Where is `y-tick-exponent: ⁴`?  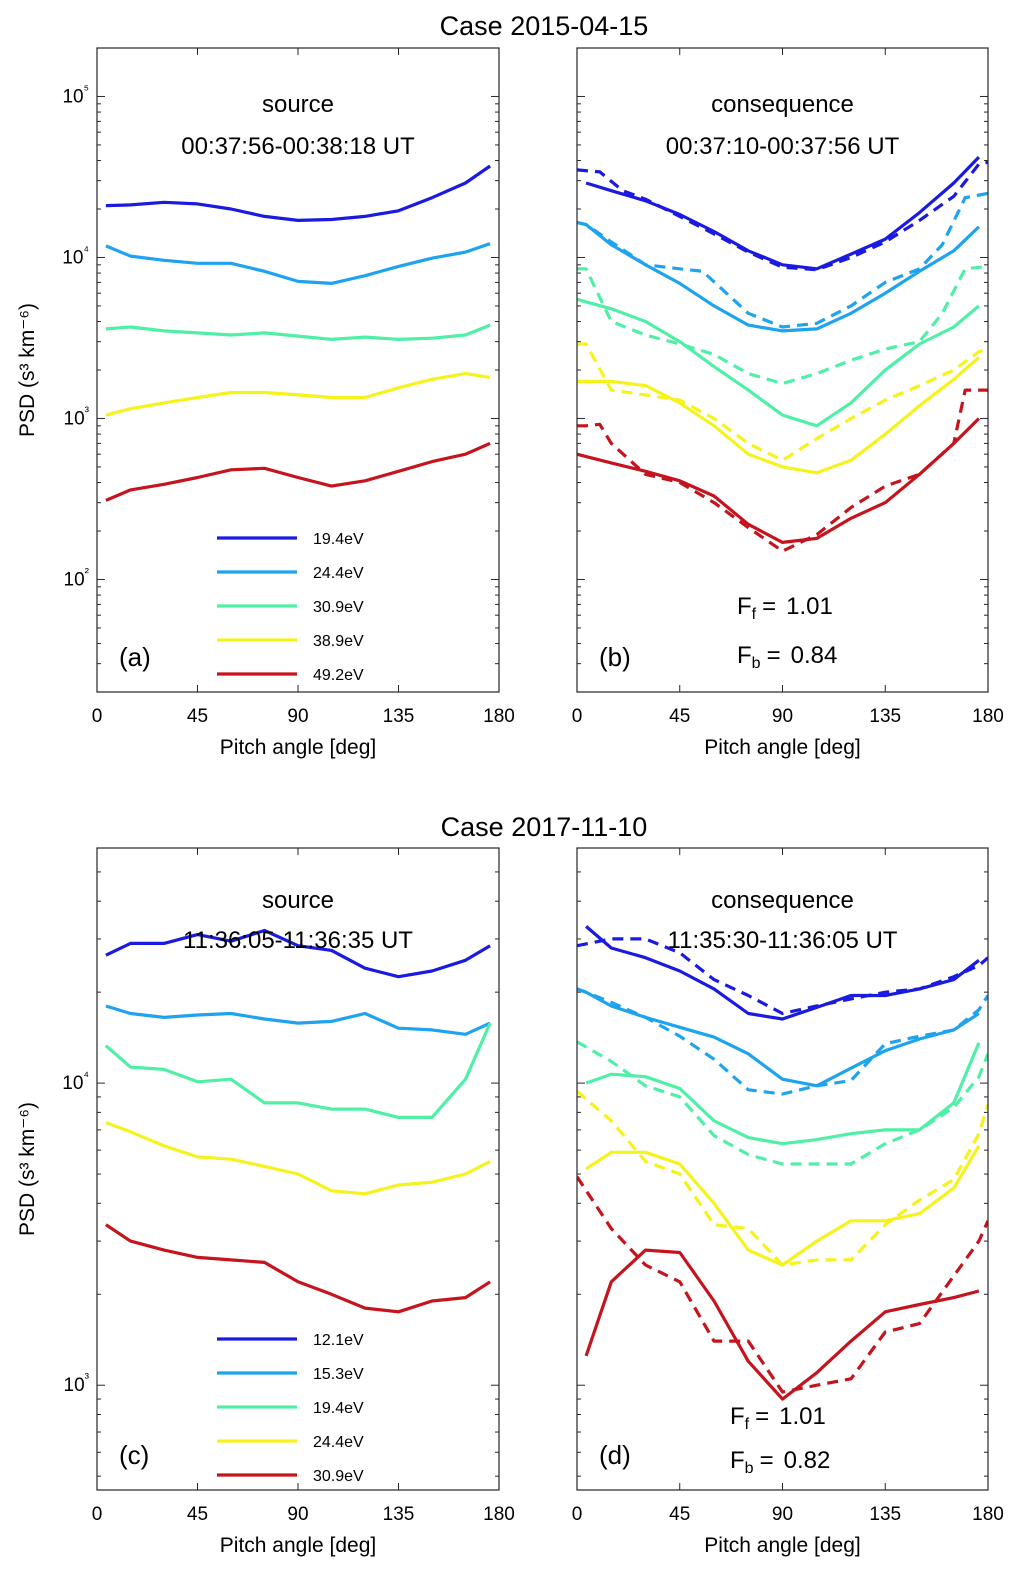 y-tick-exponent: ⁴ is located at coordinates (86, 1075).